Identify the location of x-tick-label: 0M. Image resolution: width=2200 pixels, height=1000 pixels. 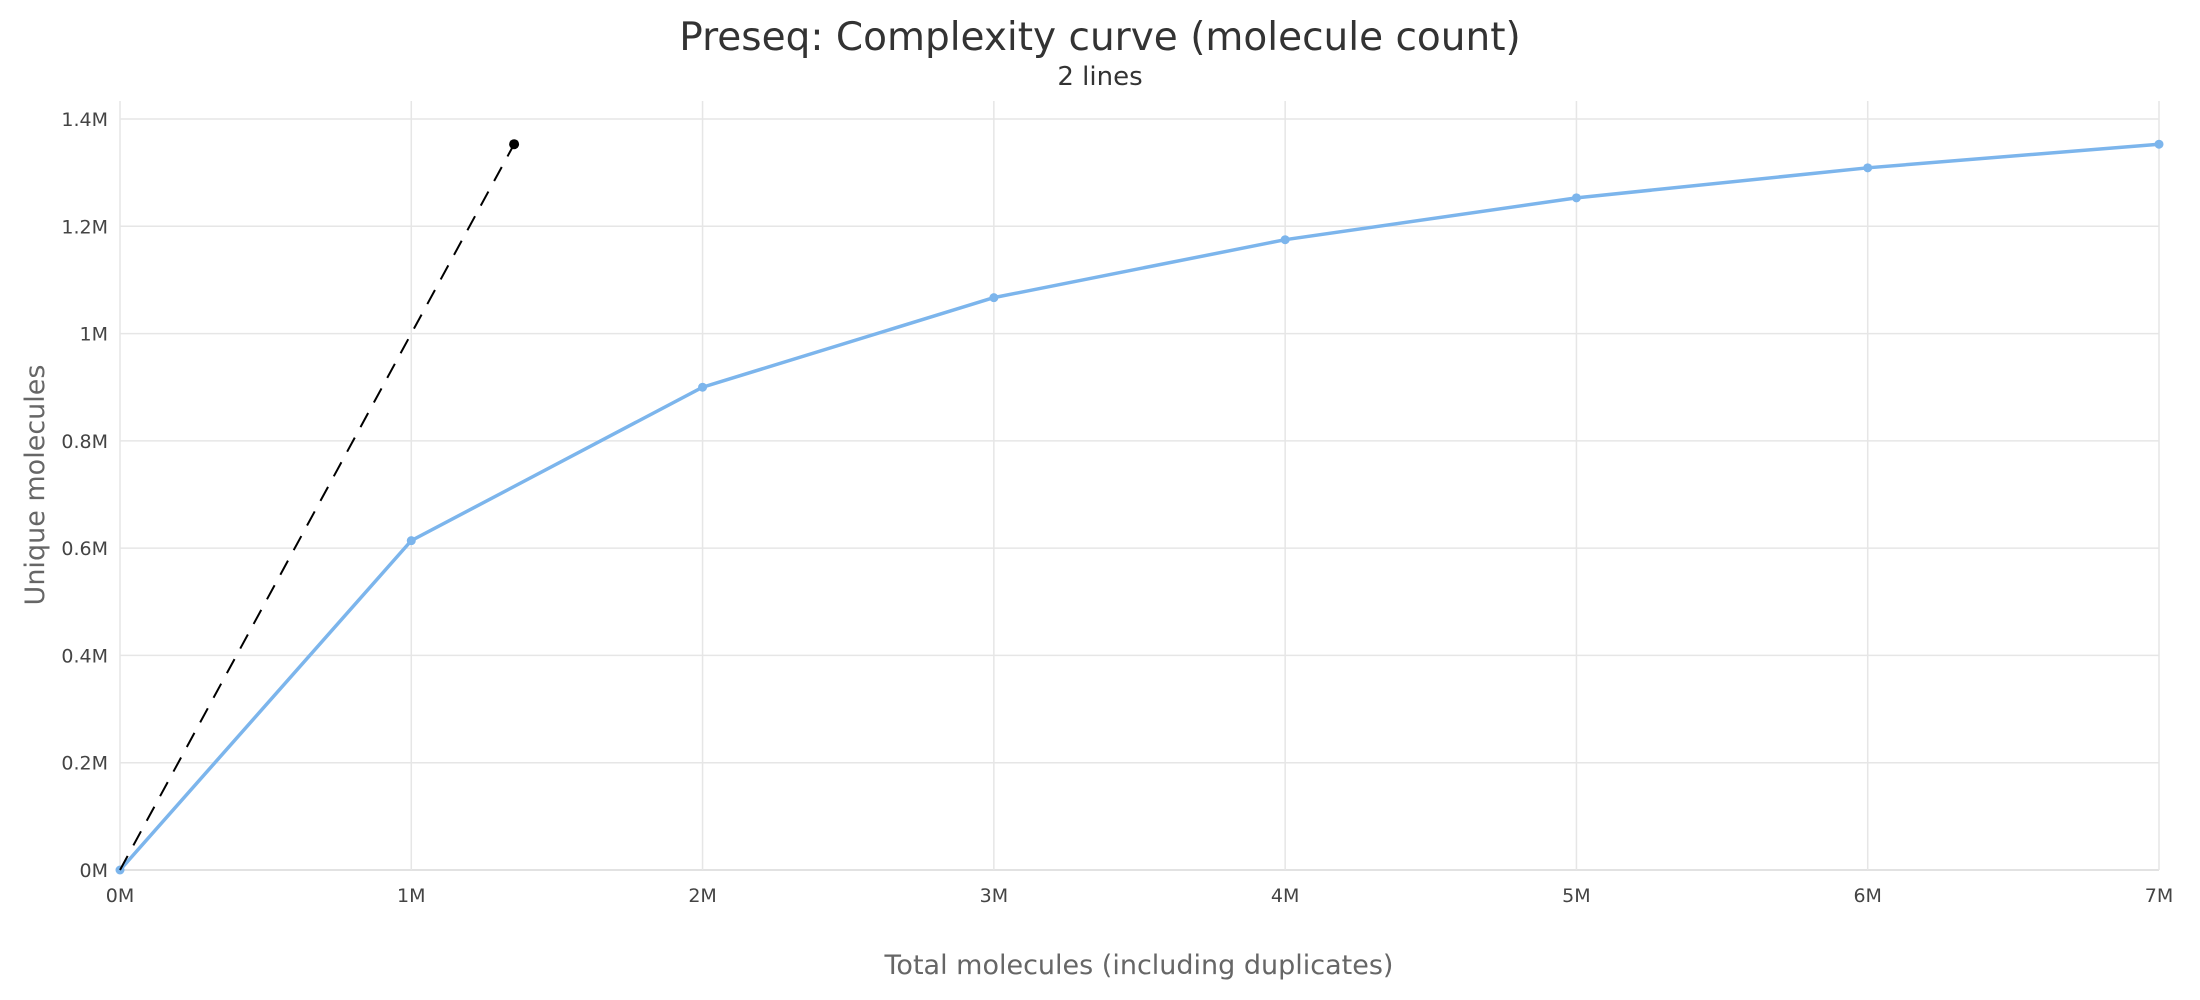
(120, 896).